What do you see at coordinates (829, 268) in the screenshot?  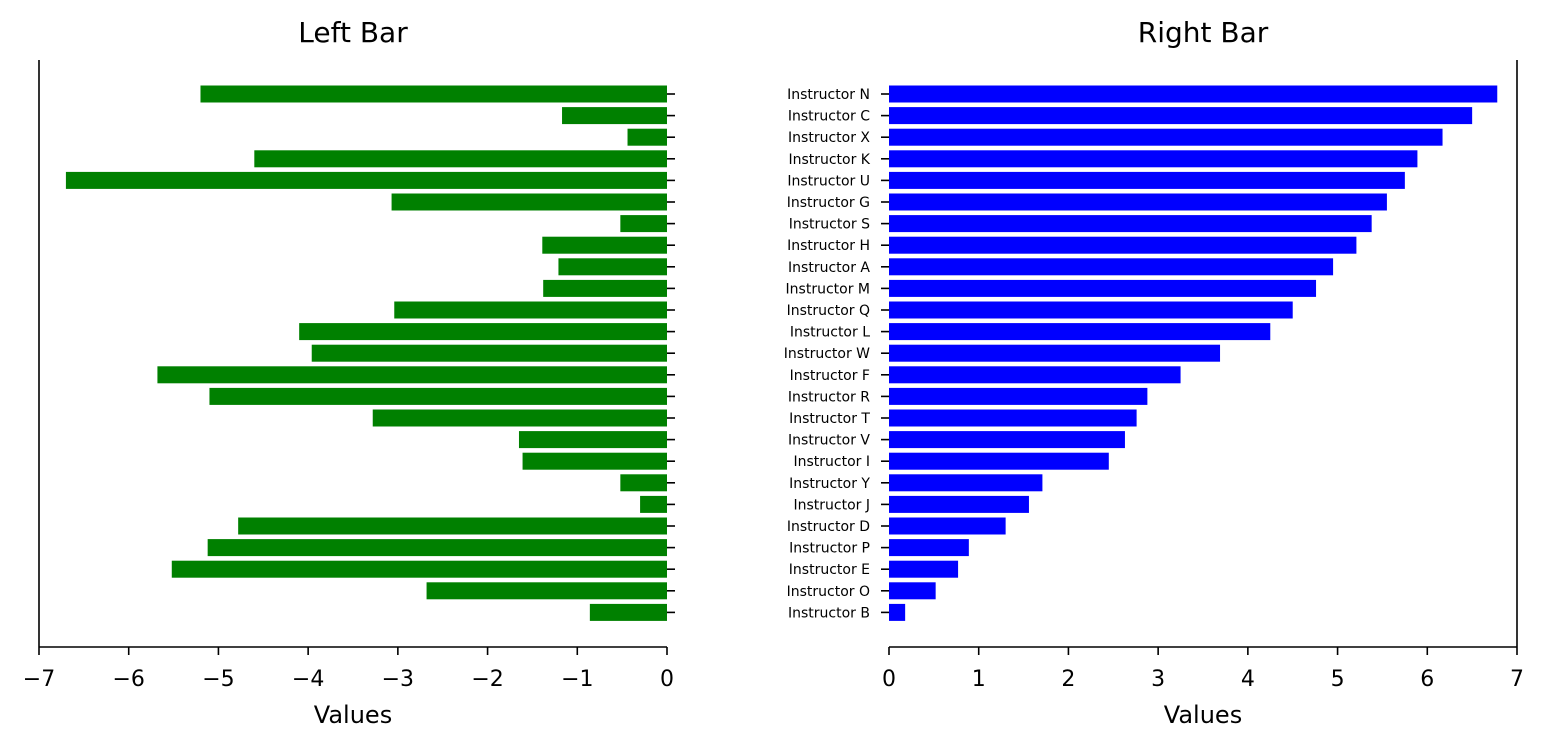 I see `right-y-tick-label: Instructor A` at bounding box center [829, 268].